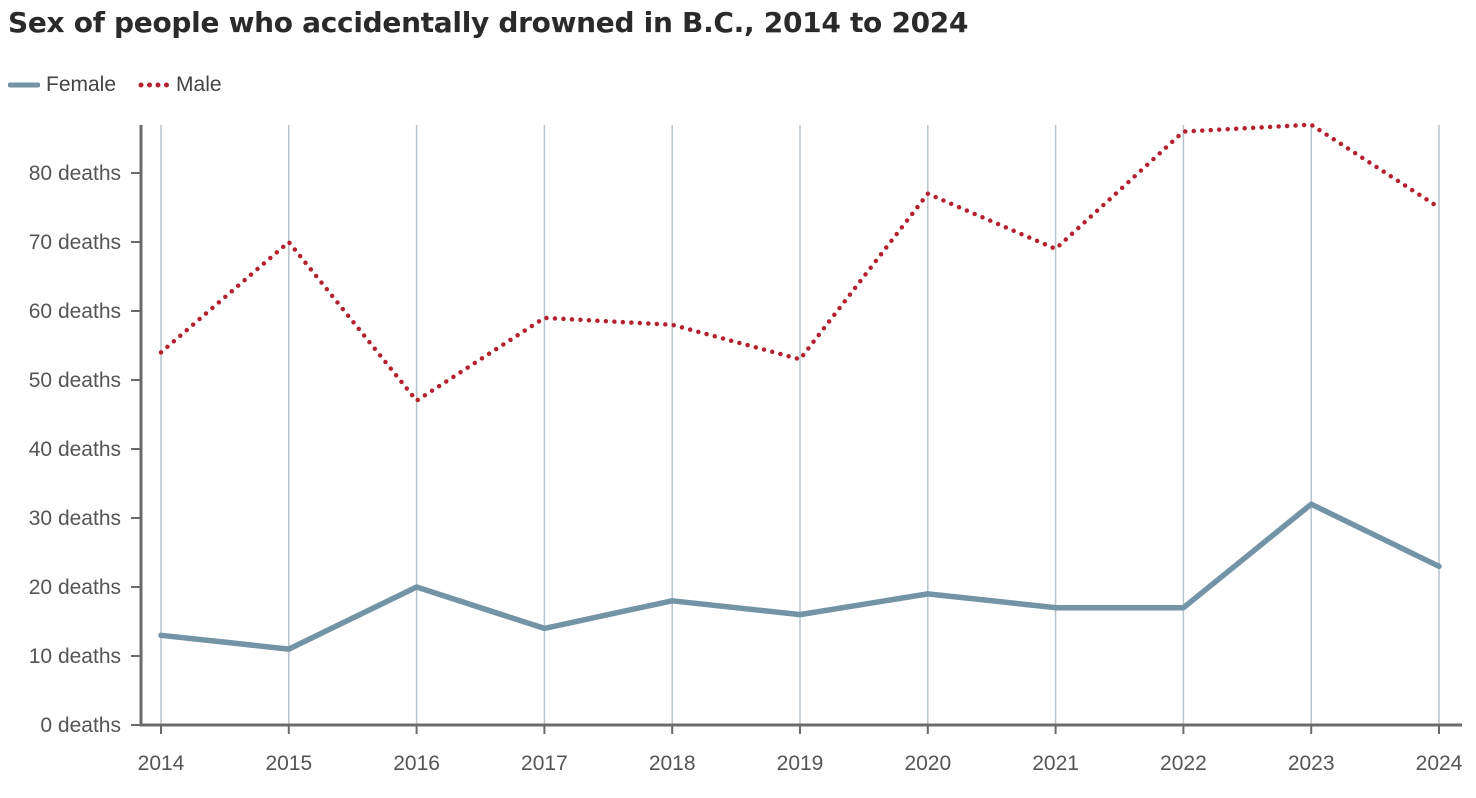 The width and height of the screenshot is (1476, 798). What do you see at coordinates (75, 311) in the screenshot?
I see `y-tick-label-60: 60 deaths` at bounding box center [75, 311].